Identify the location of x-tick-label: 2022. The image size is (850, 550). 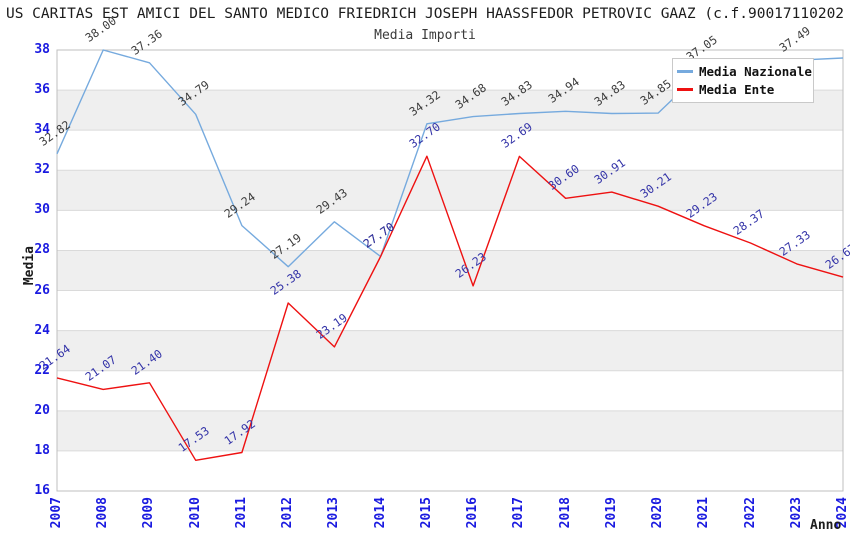
(750, 513).